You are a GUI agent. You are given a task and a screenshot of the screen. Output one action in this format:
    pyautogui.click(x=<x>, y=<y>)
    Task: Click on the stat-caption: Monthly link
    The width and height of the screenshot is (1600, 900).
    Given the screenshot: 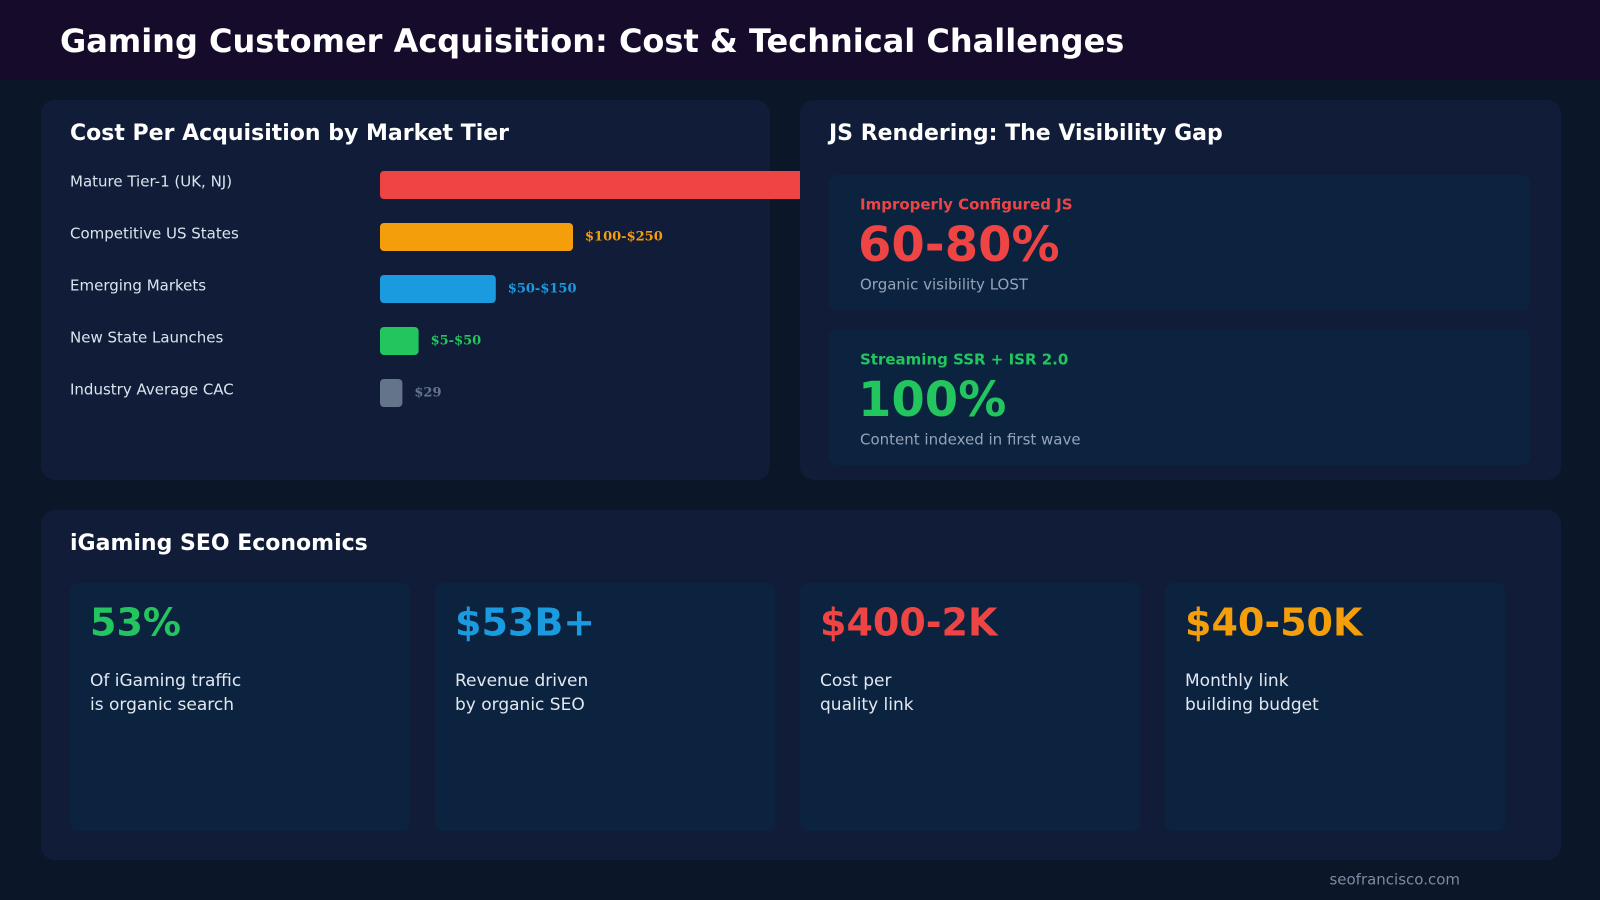 What is the action you would take?
    pyautogui.click(x=1237, y=681)
    